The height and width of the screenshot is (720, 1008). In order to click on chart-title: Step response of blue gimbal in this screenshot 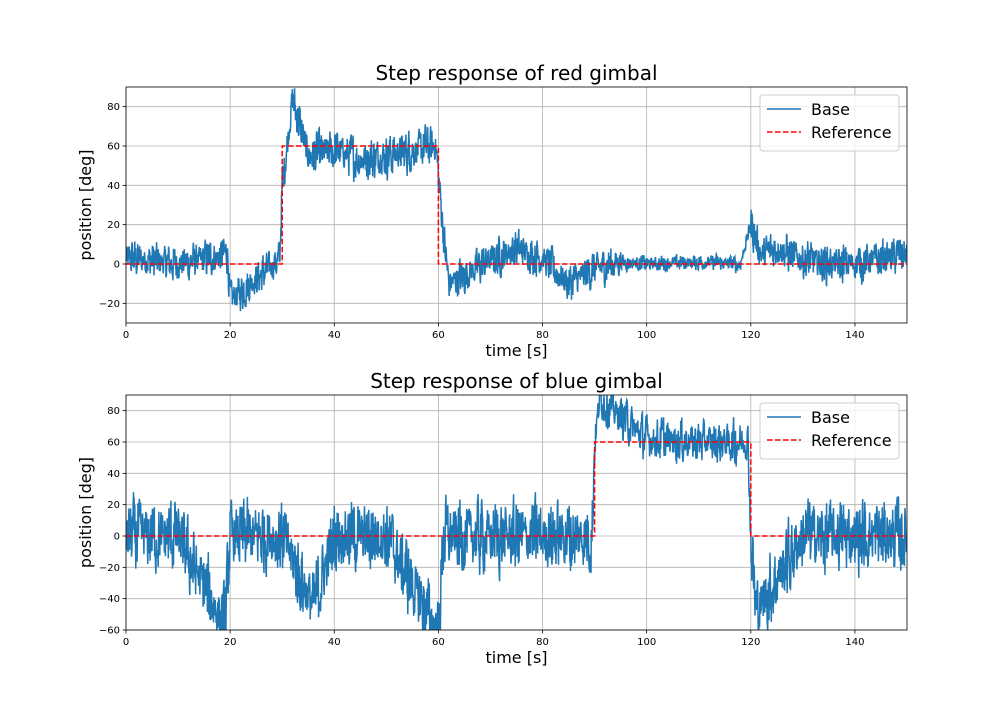, I will do `click(516, 381)`.